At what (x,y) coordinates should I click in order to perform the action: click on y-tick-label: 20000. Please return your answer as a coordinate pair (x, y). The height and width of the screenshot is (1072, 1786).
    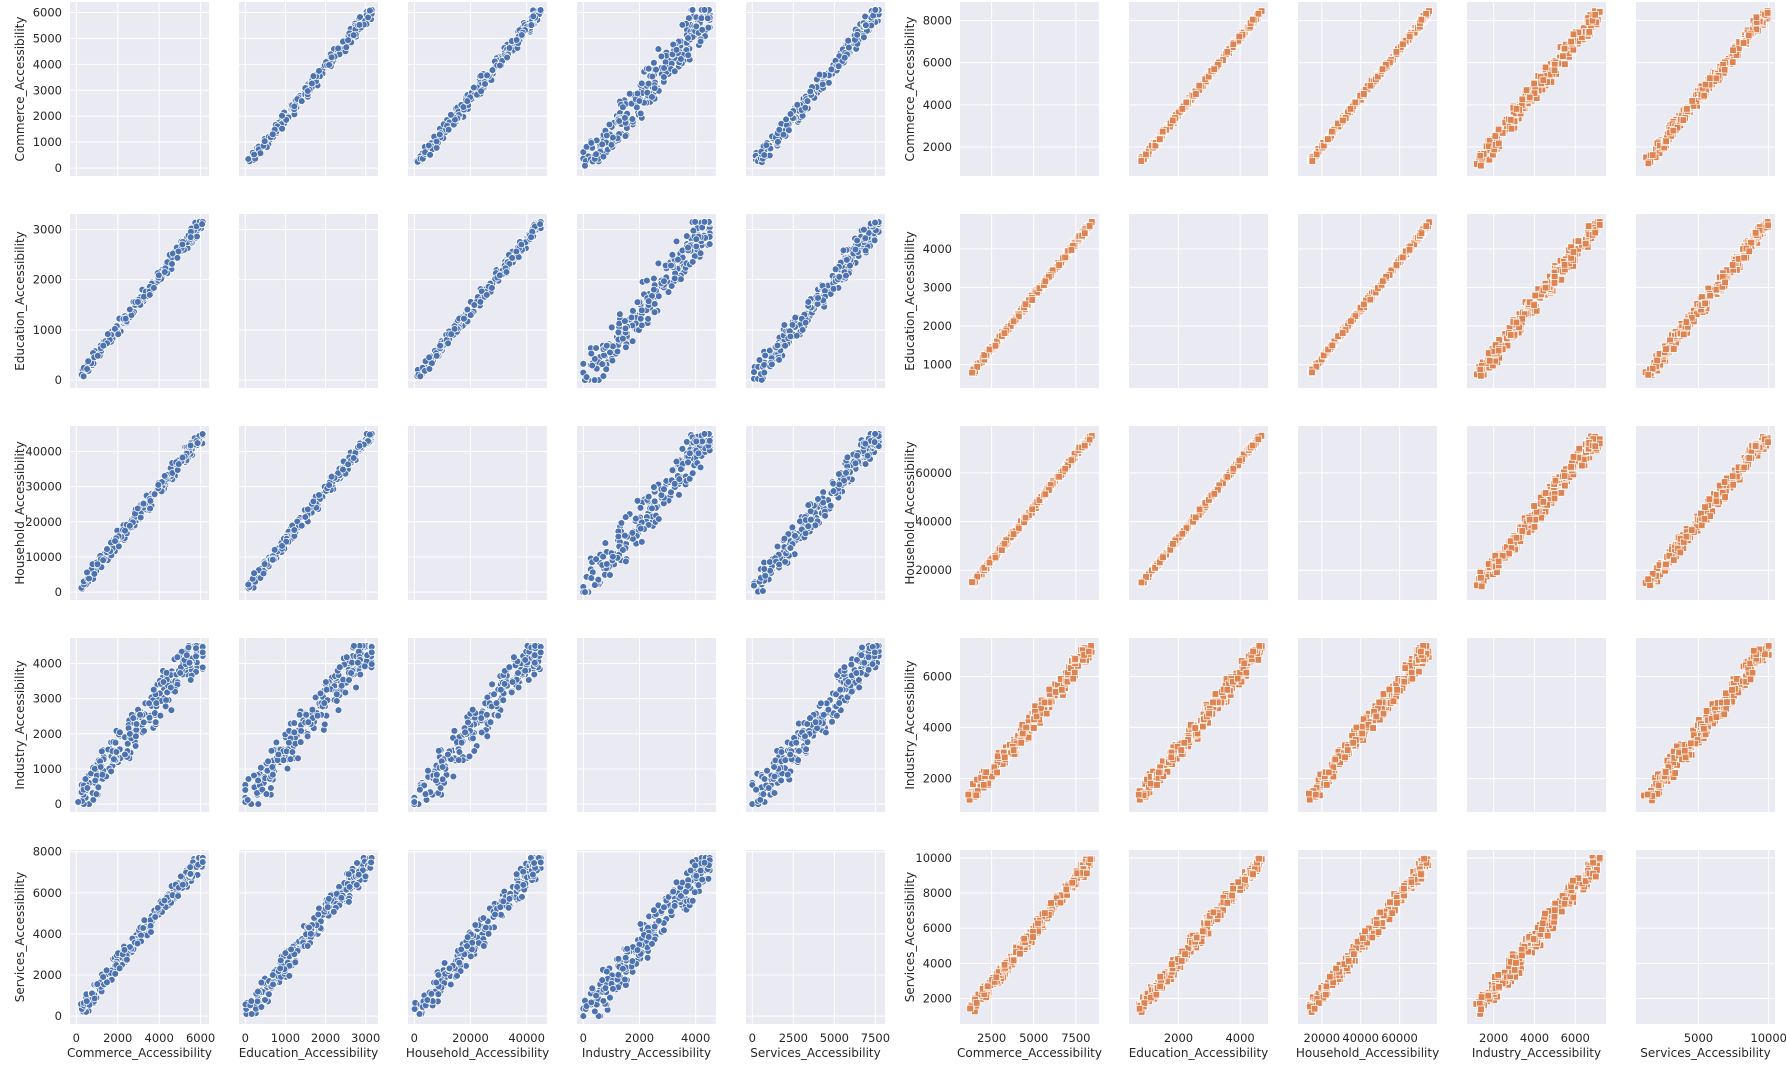
    Looking at the image, I should click on (43, 522).